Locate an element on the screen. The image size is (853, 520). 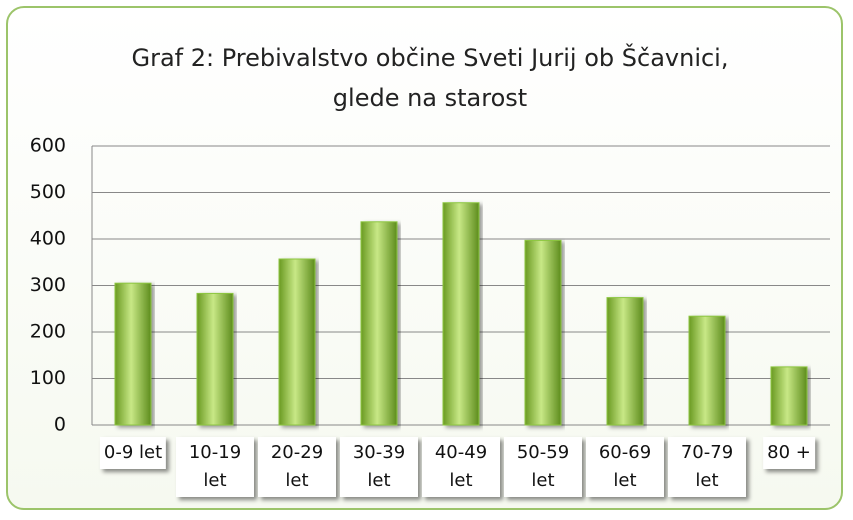
x-tick-label: 70-79 let is located at coordinates (707, 467).